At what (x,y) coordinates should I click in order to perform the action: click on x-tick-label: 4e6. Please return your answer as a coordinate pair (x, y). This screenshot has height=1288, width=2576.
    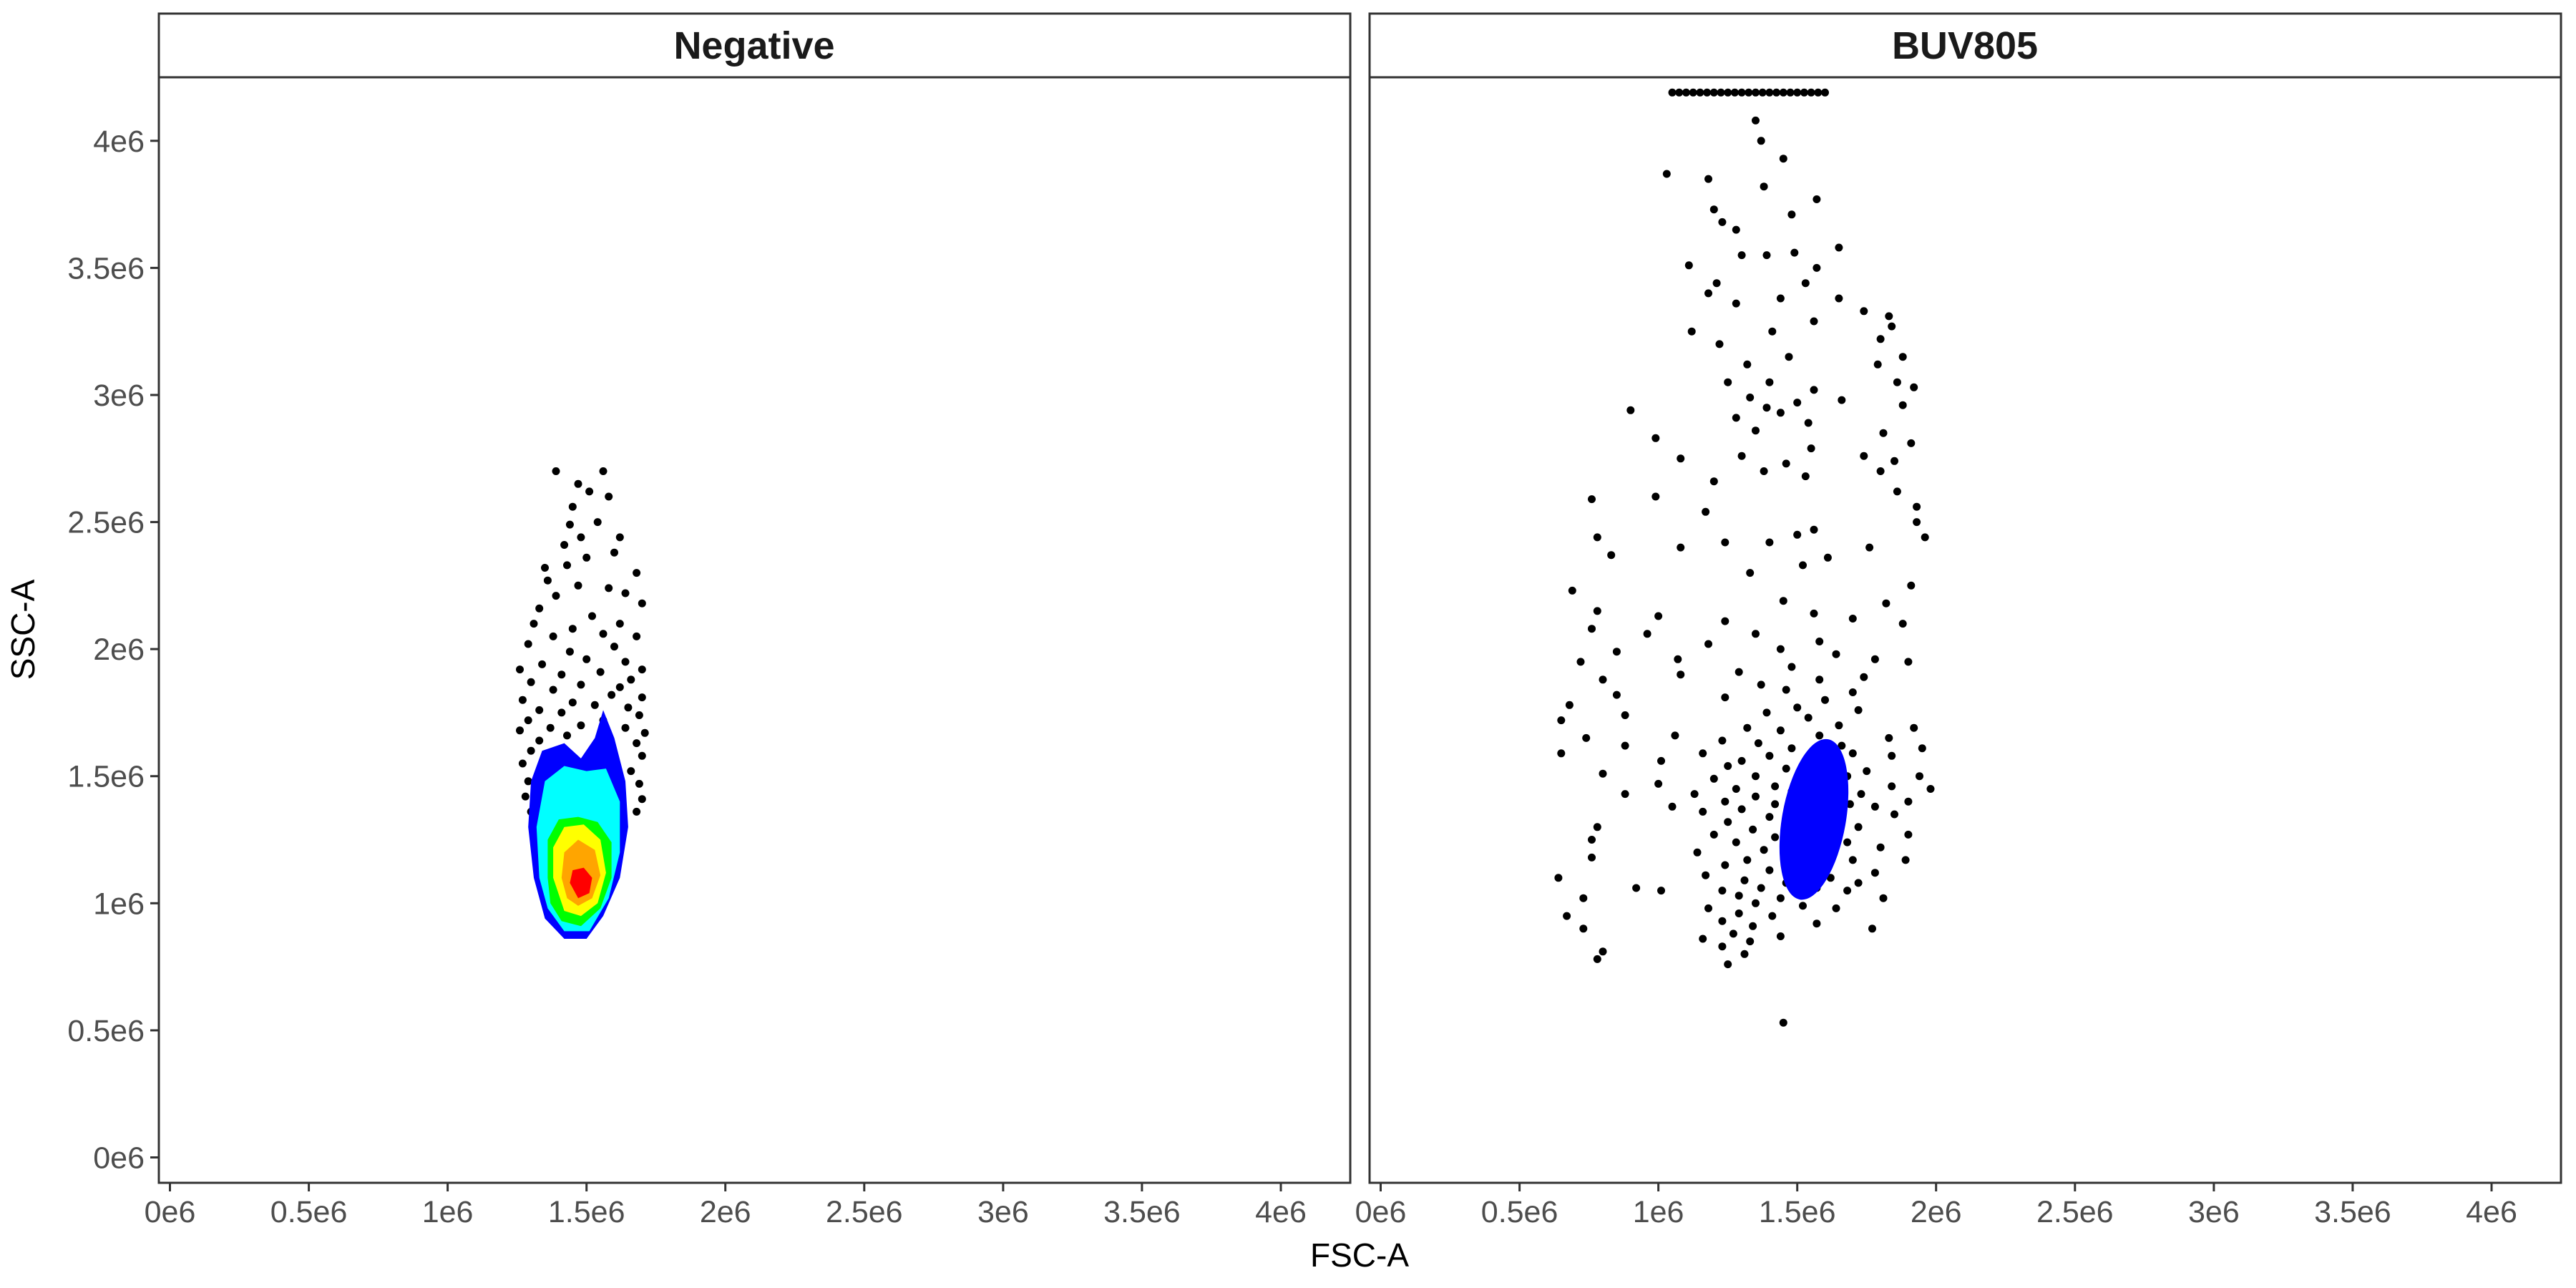
    Looking at the image, I should click on (2491, 1212).